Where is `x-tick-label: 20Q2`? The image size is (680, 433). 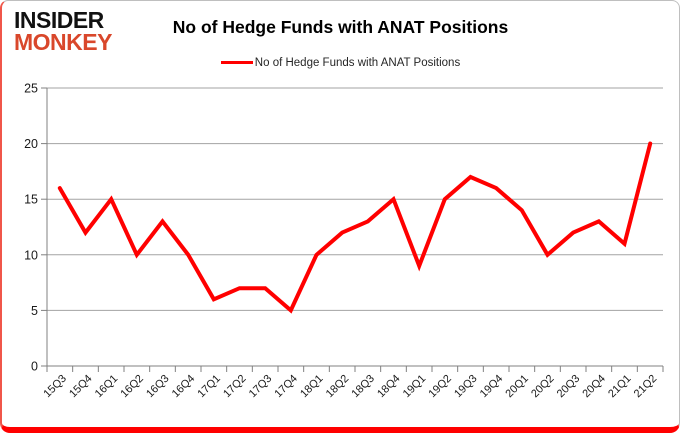 x-tick-label: 20Q2 is located at coordinates (543, 387).